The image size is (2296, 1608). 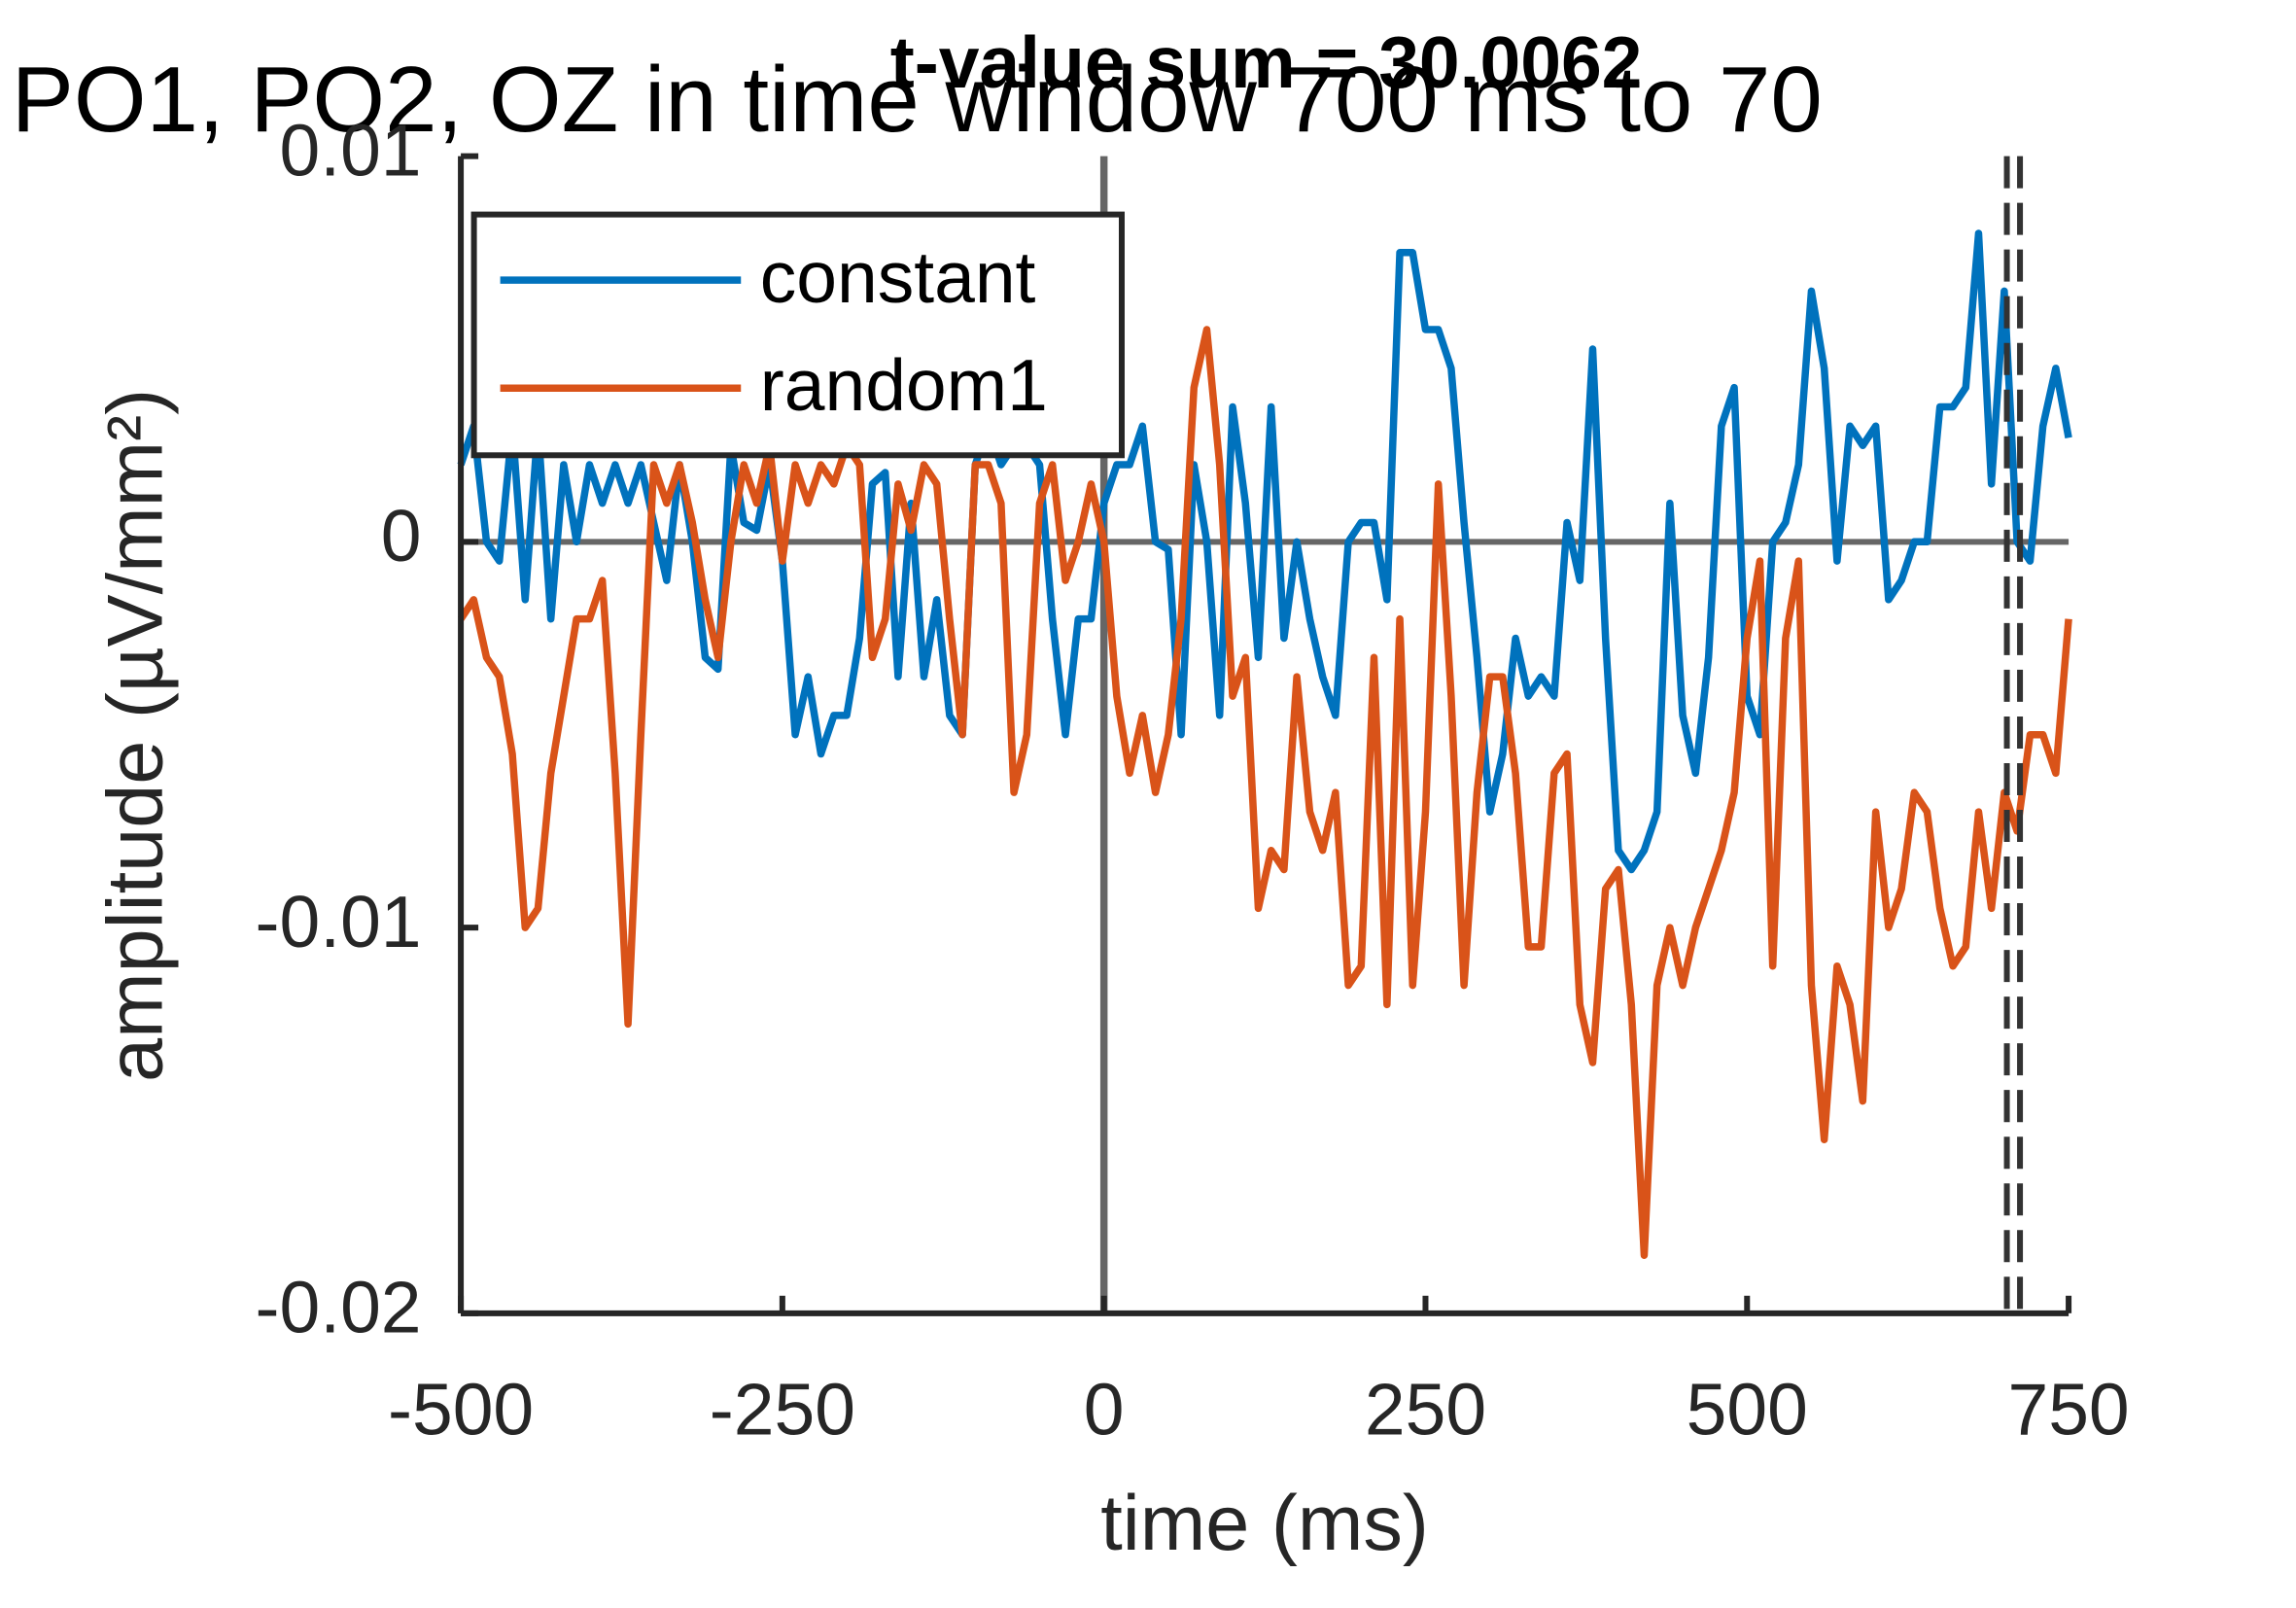 What do you see at coordinates (782, 1410) in the screenshot?
I see `x-tick-label: -250` at bounding box center [782, 1410].